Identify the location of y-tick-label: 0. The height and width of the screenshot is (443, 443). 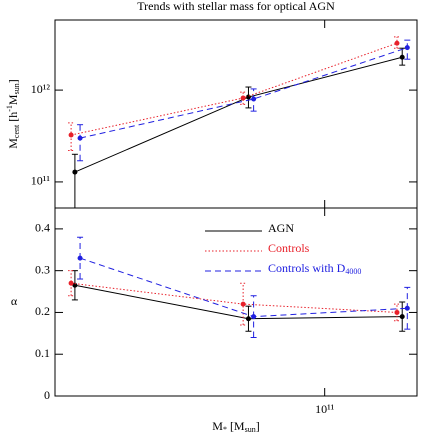
(47, 395).